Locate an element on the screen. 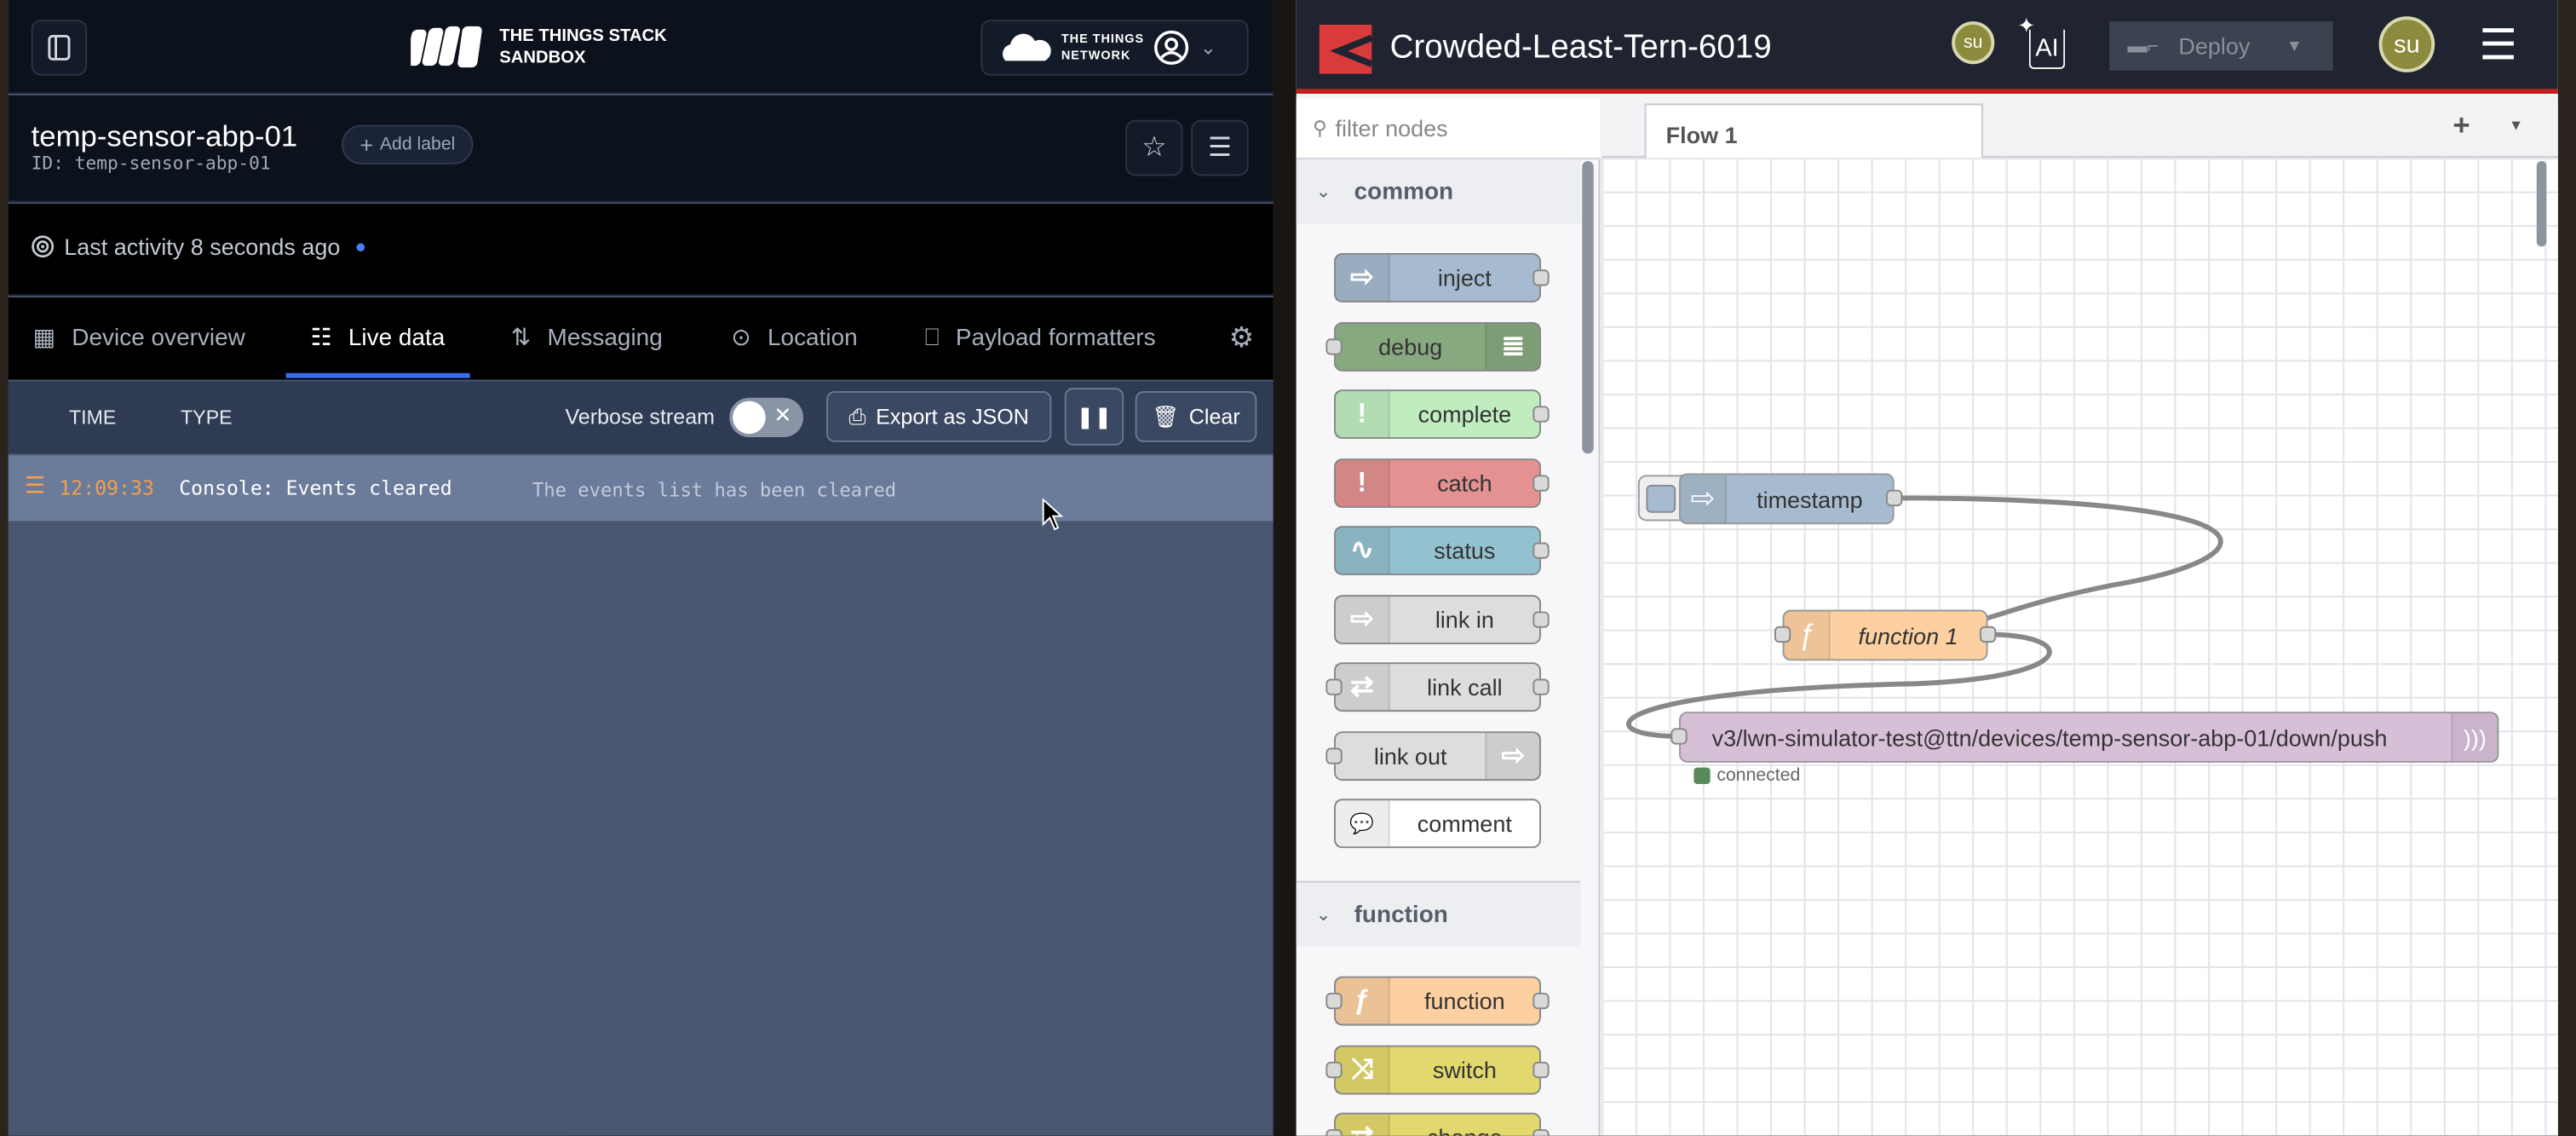  canvas-scrollbar is located at coordinates (2542, 204).